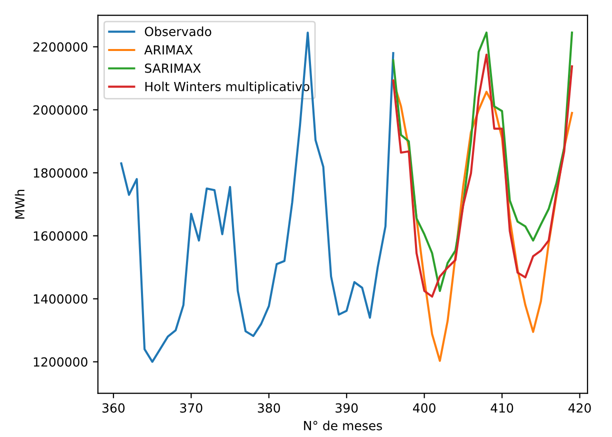  What do you see at coordinates (424, 408) in the screenshot?
I see `x-tick-label: 400` at bounding box center [424, 408].